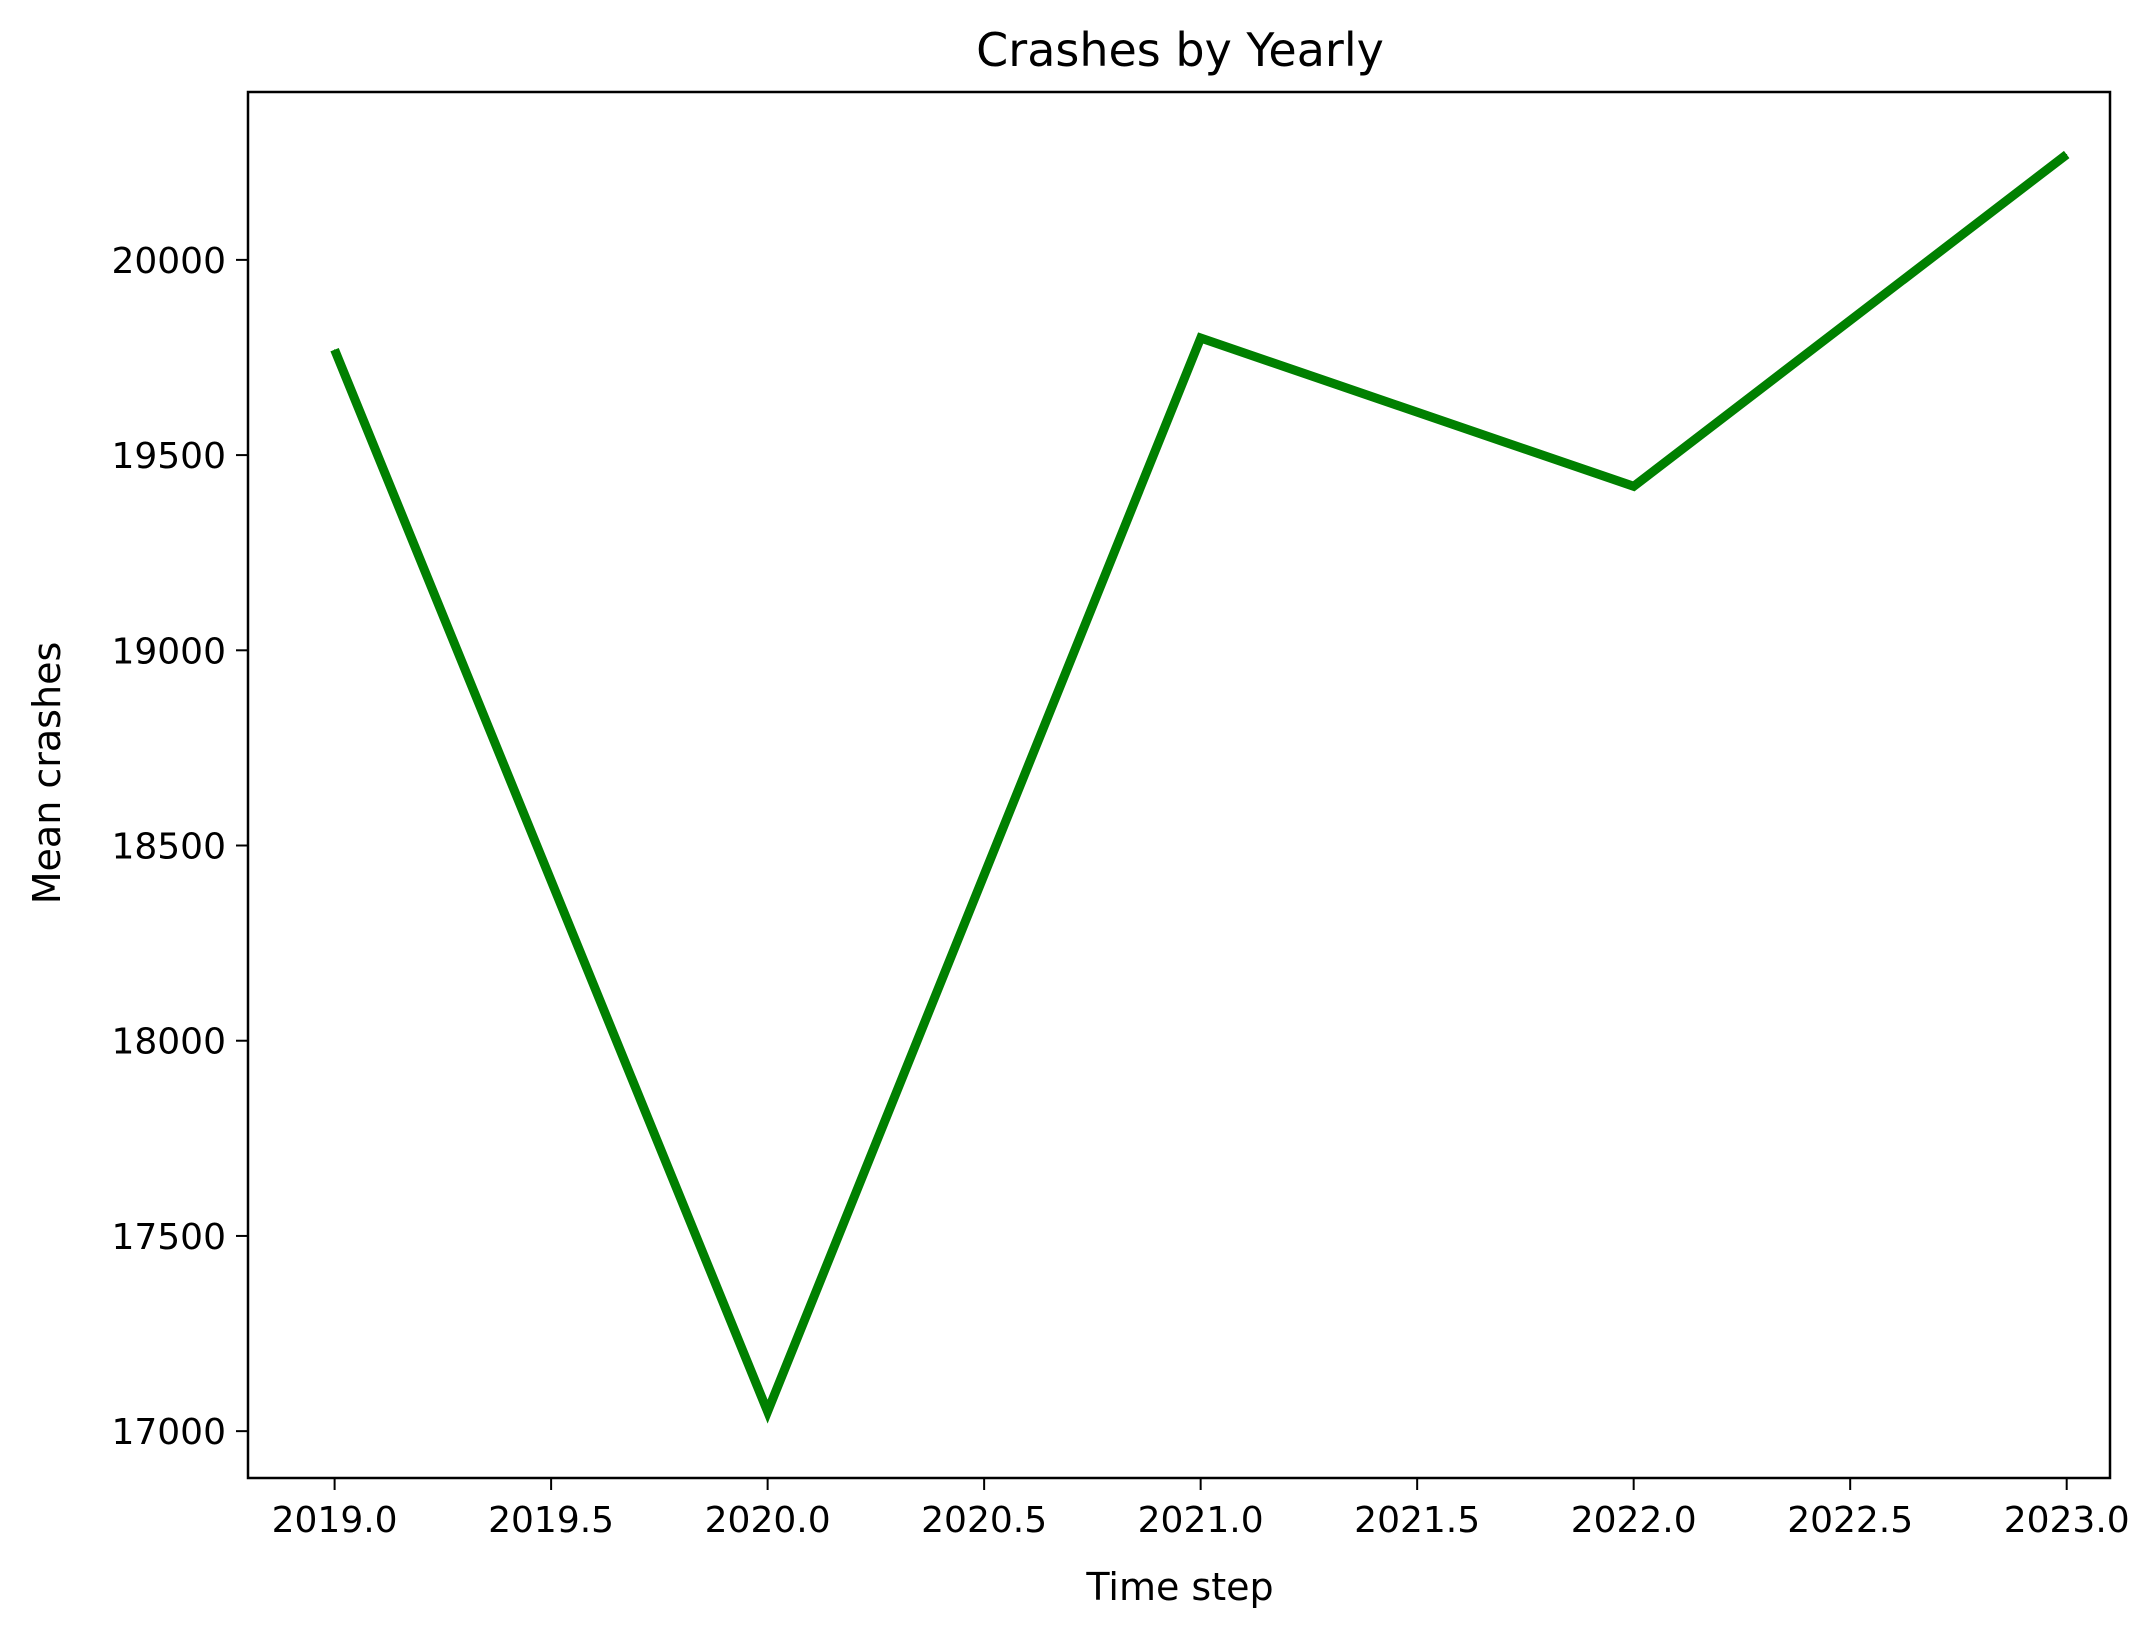  I want to click on chart-title: Crashes by Yearly, so click(1180, 50).